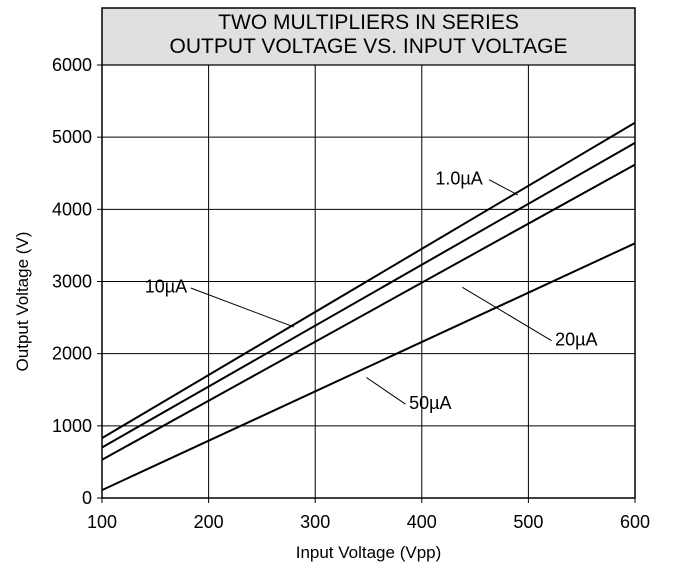 The width and height of the screenshot is (673, 577). Describe the element at coordinates (209, 522) in the screenshot. I see `x-tick-label: 200` at that location.